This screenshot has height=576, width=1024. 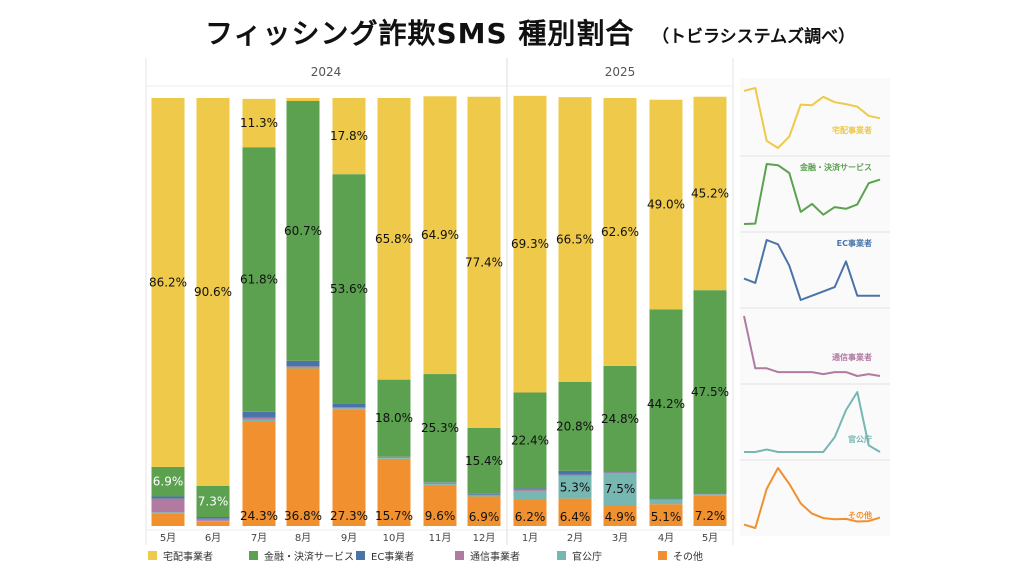 What do you see at coordinates (420, 33) in the screenshot?
I see `chart-title: フィッシング詐欺SMS 種別割合` at bounding box center [420, 33].